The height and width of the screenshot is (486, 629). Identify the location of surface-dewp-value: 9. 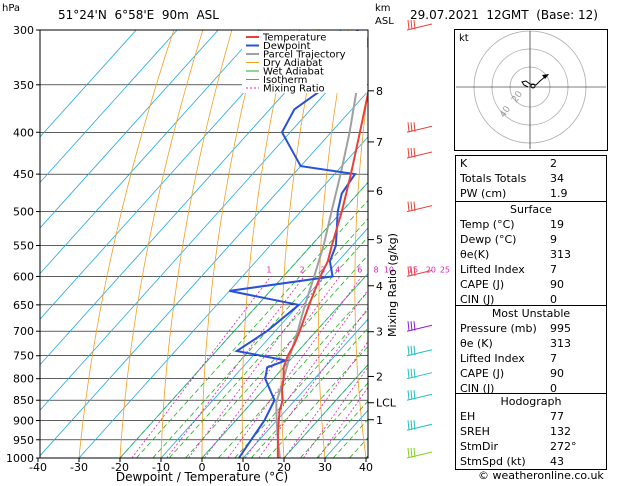
(553, 239).